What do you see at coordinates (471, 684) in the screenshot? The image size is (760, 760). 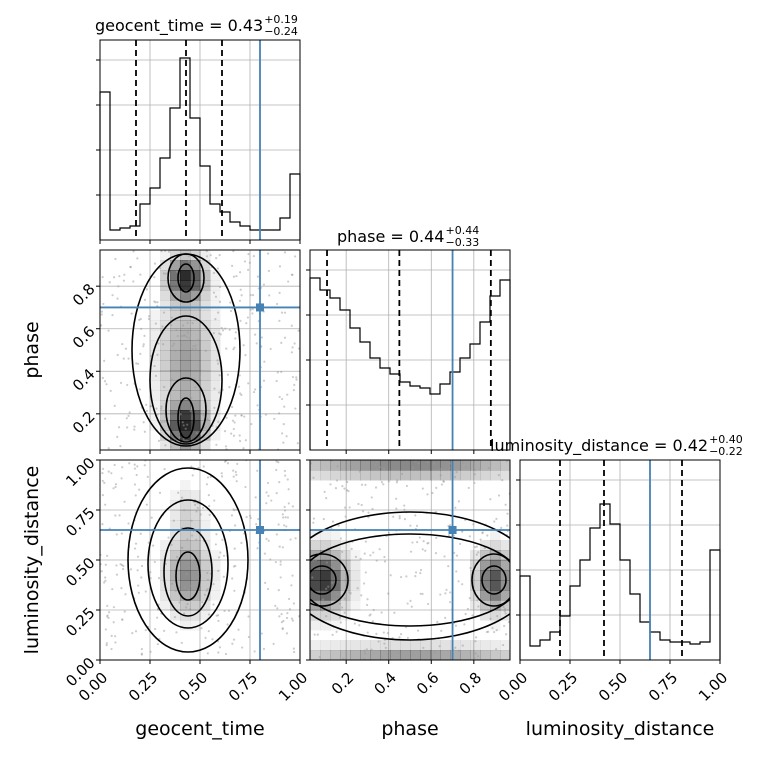 I see `x-tick-label: 0.8` at bounding box center [471, 684].